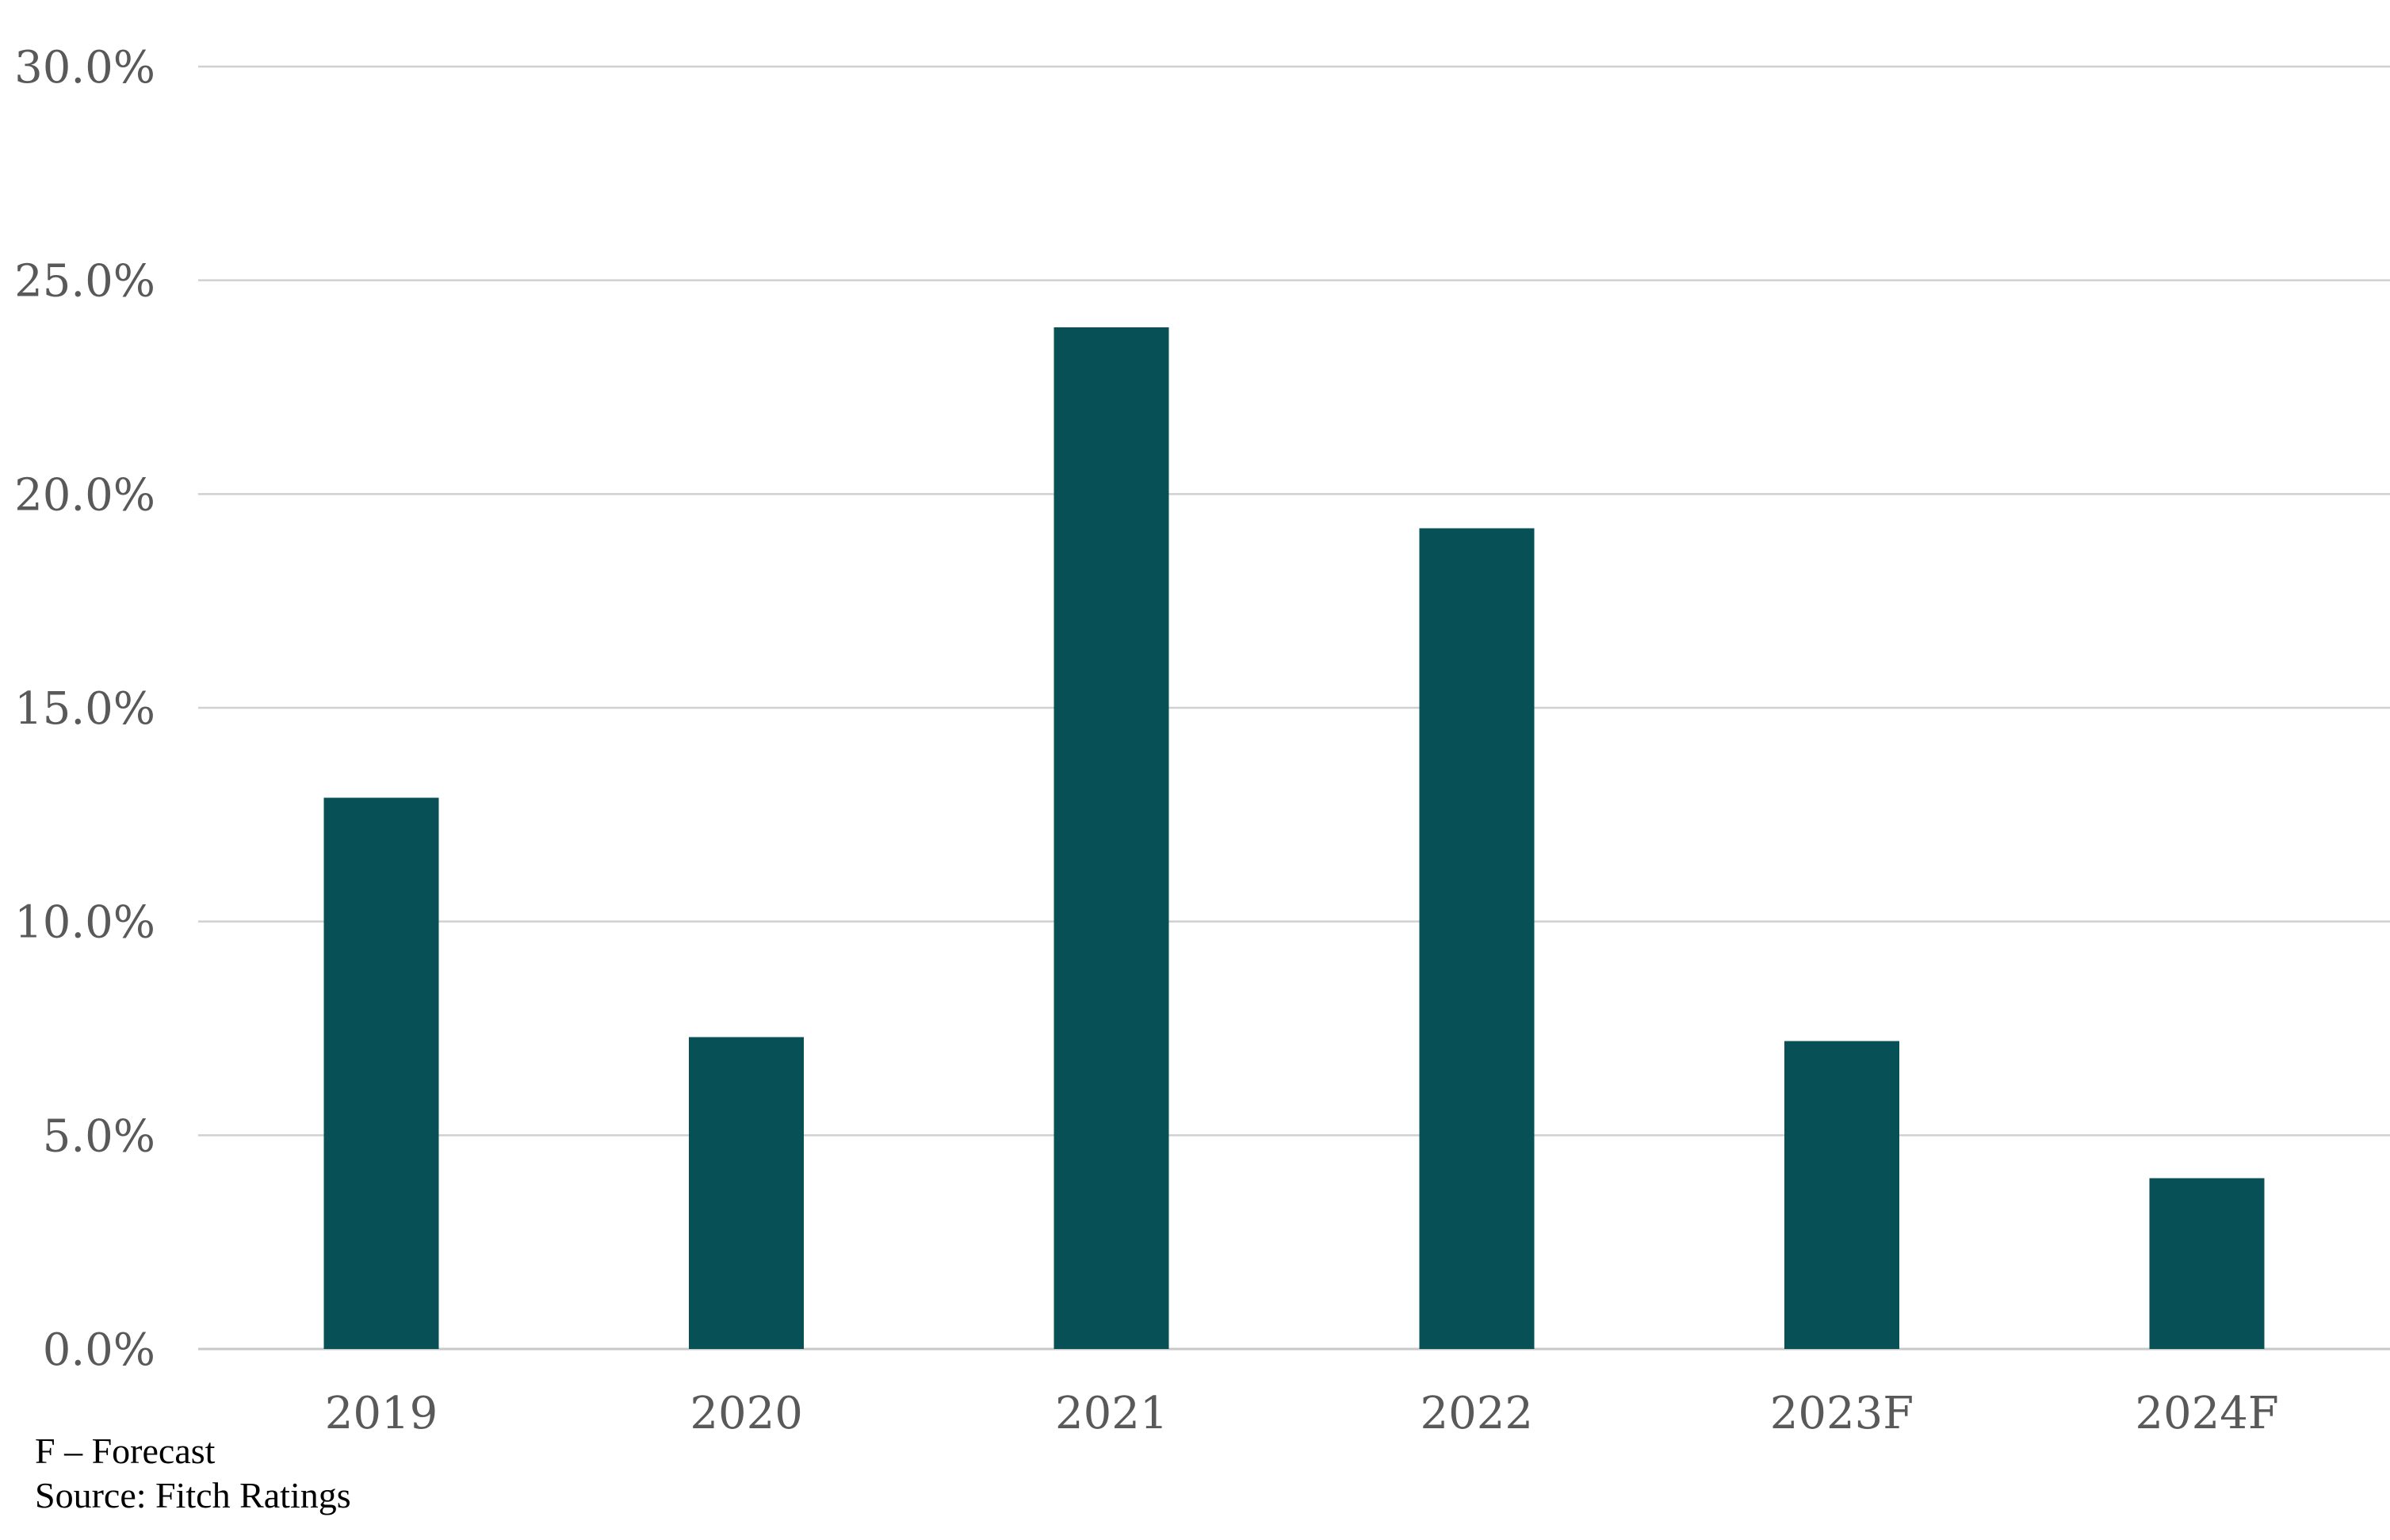 This screenshot has height=1540, width=2390. Describe the element at coordinates (85, 923) in the screenshot. I see `y-tick-label: 10.0%` at that location.